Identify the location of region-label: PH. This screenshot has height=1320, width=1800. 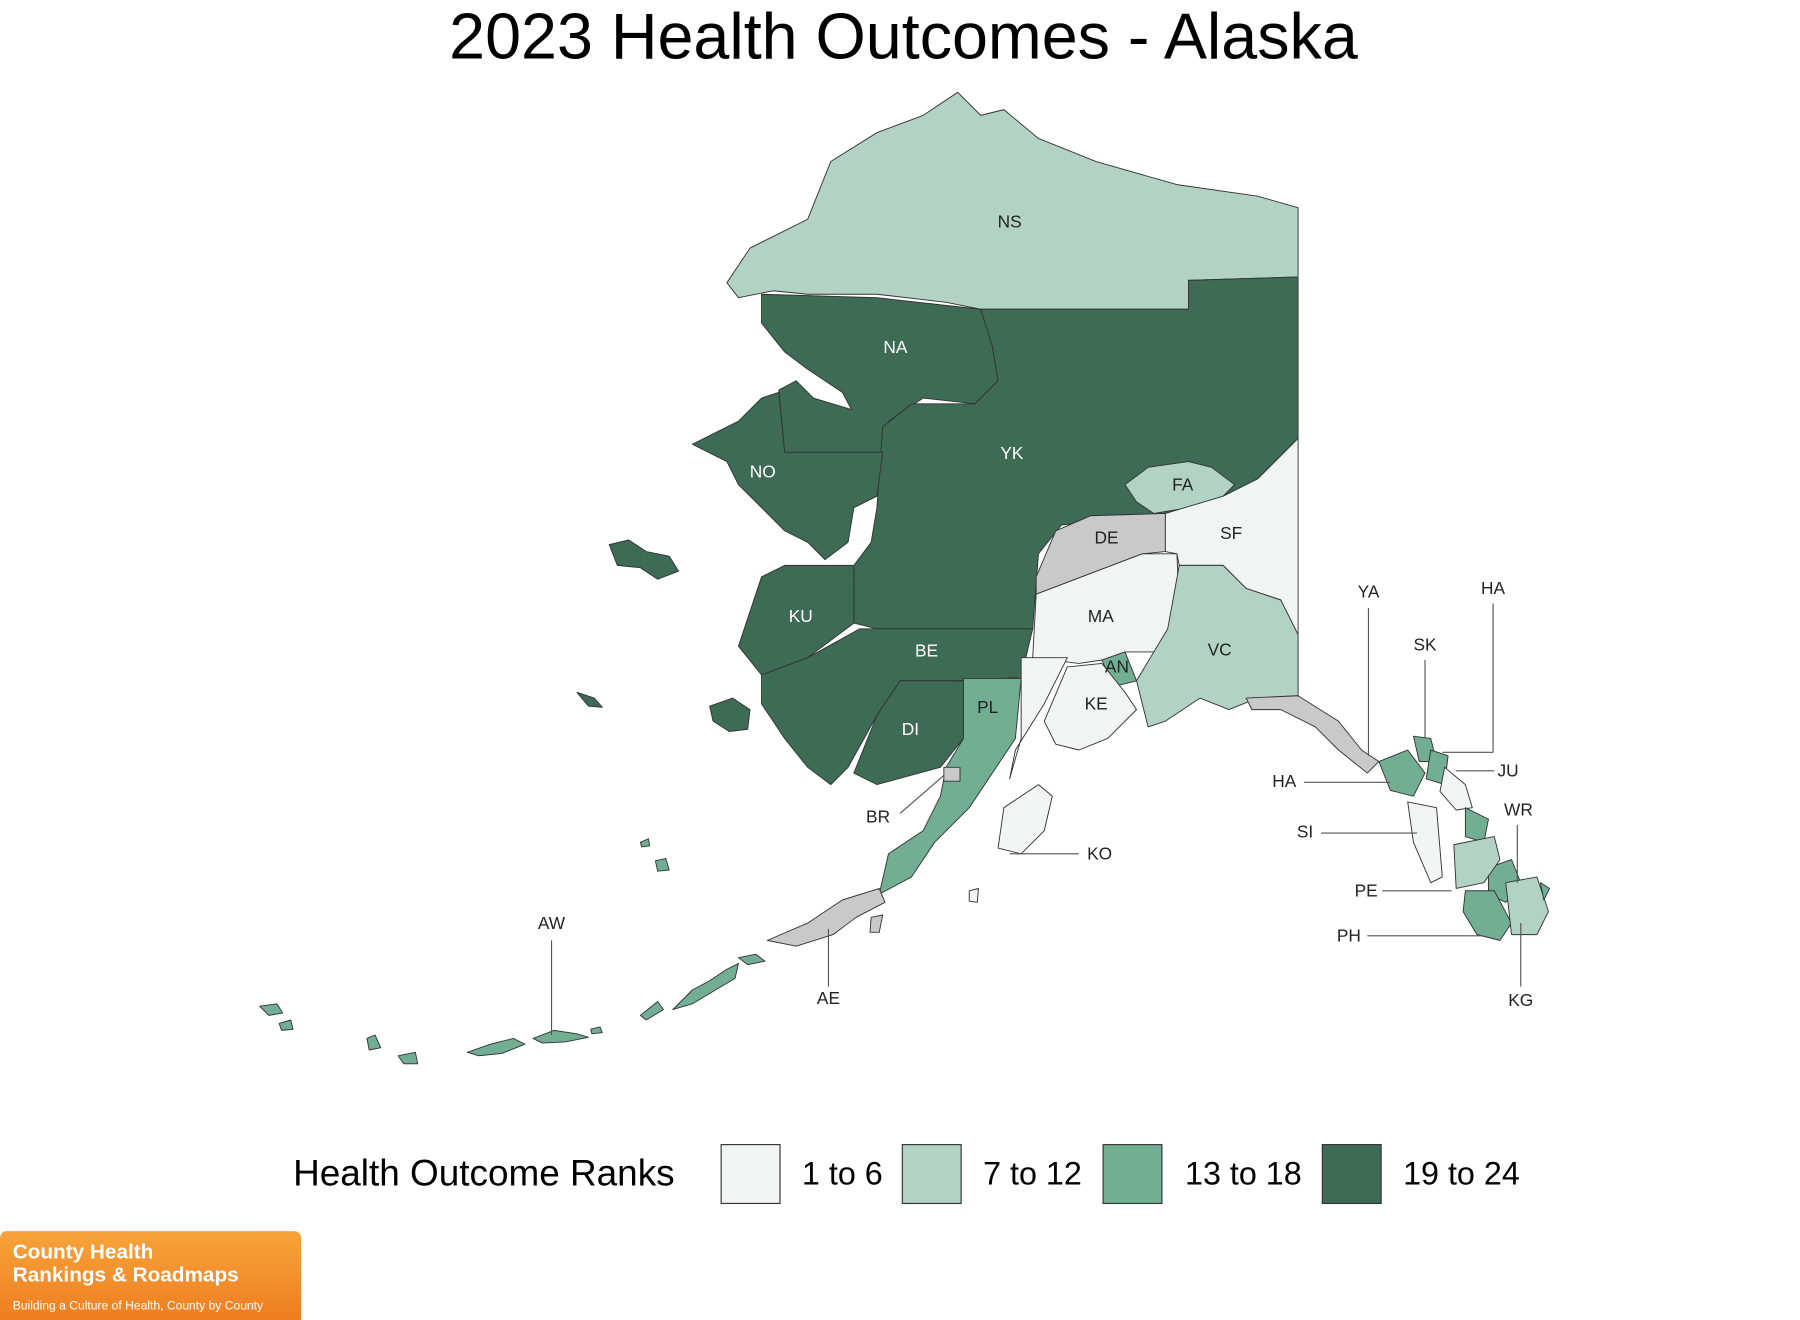
(1349, 935).